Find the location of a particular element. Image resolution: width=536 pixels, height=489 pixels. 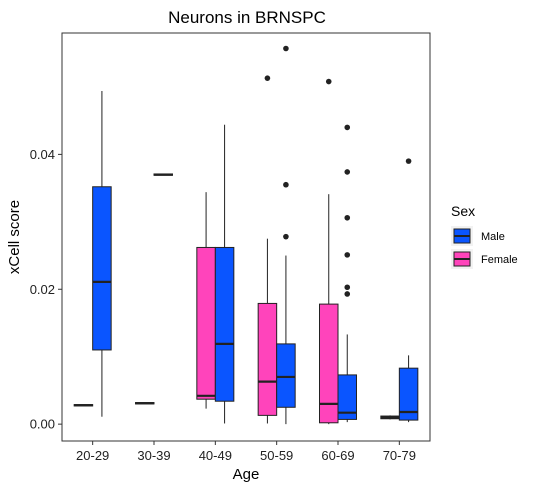

legend-label-female: Female is located at coordinates (499, 260).